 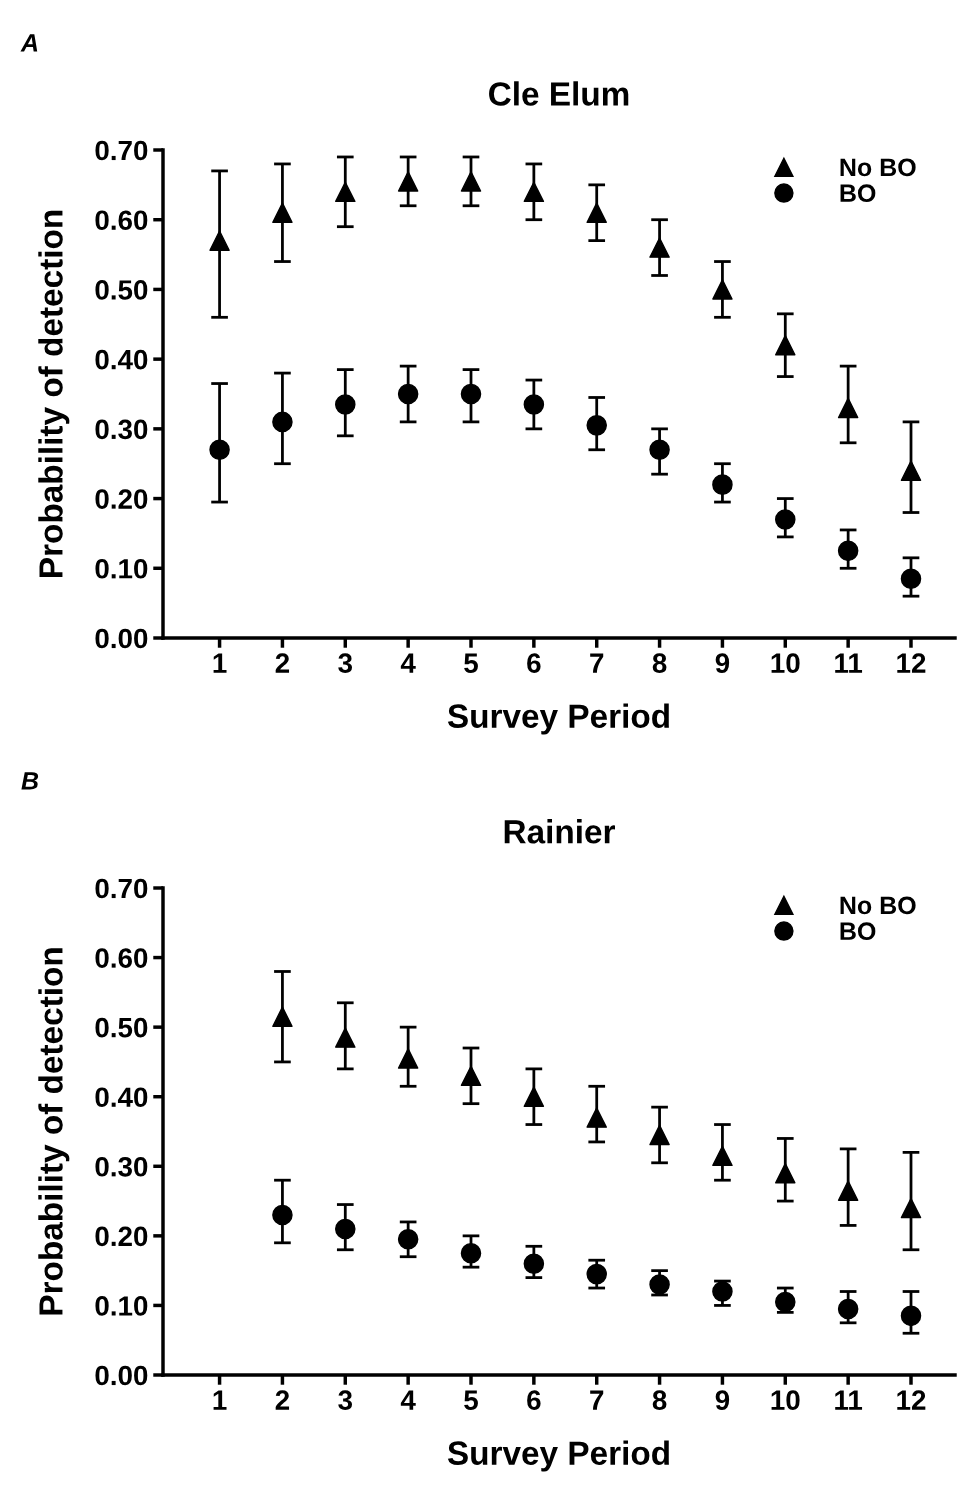 I want to click on text: A, so click(x=29, y=43).